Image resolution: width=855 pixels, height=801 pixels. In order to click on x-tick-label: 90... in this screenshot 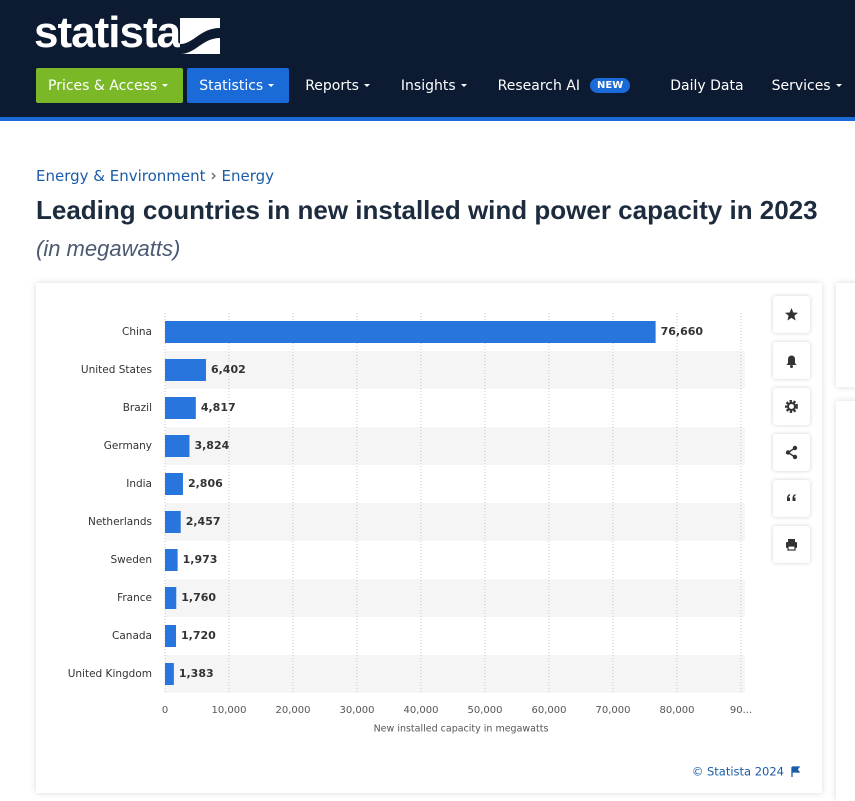, I will do `click(741, 710)`.